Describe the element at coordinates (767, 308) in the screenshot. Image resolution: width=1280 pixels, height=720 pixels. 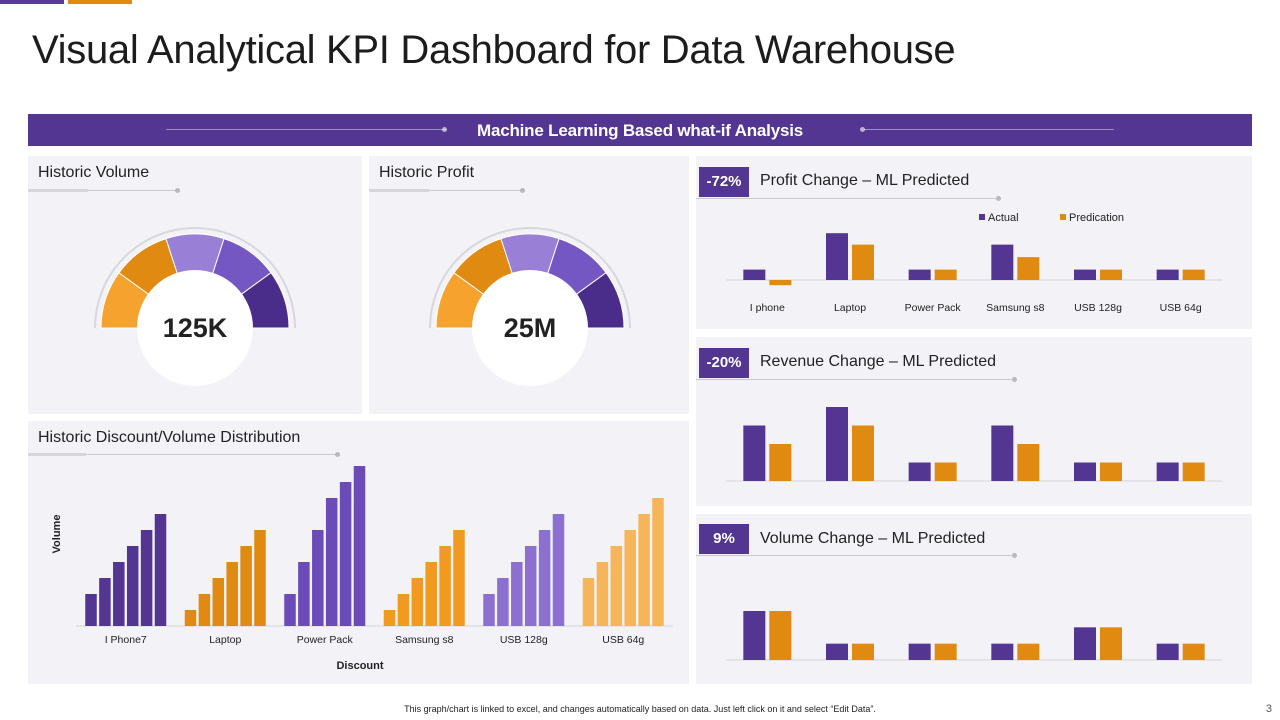
I see `x-tick-label: I phone` at that location.